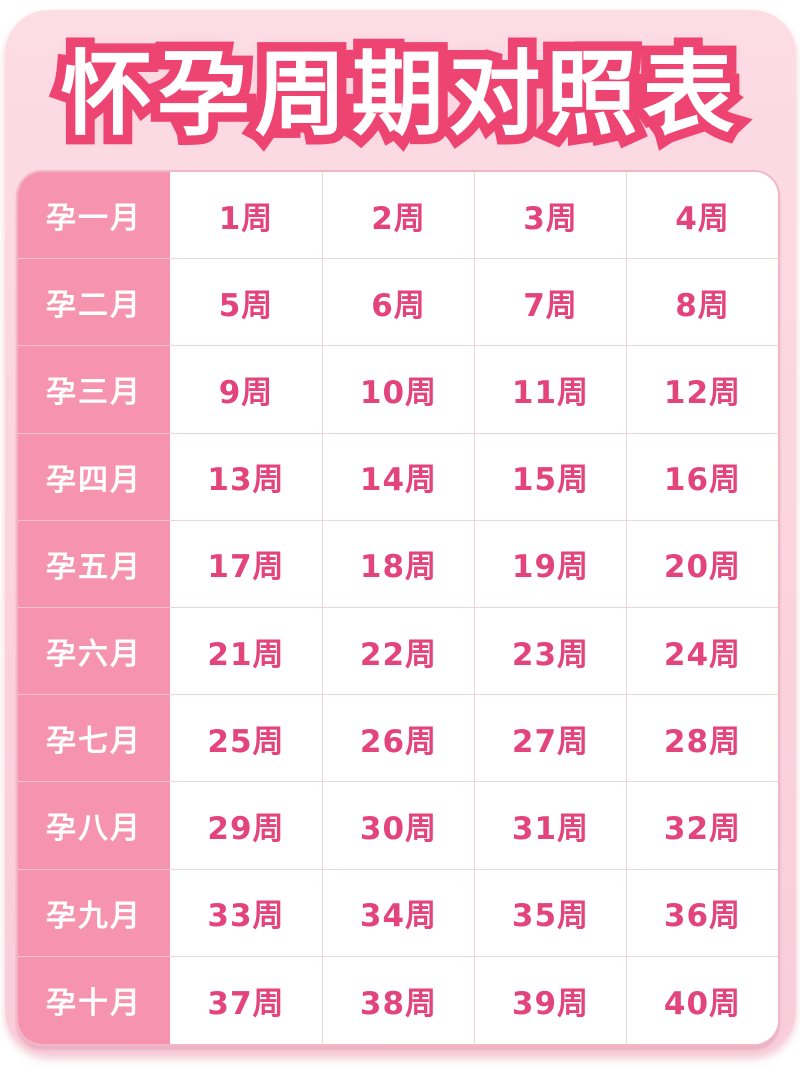  Describe the element at coordinates (94, 216) in the screenshot. I see `month-label-cell: 孕一月` at that location.